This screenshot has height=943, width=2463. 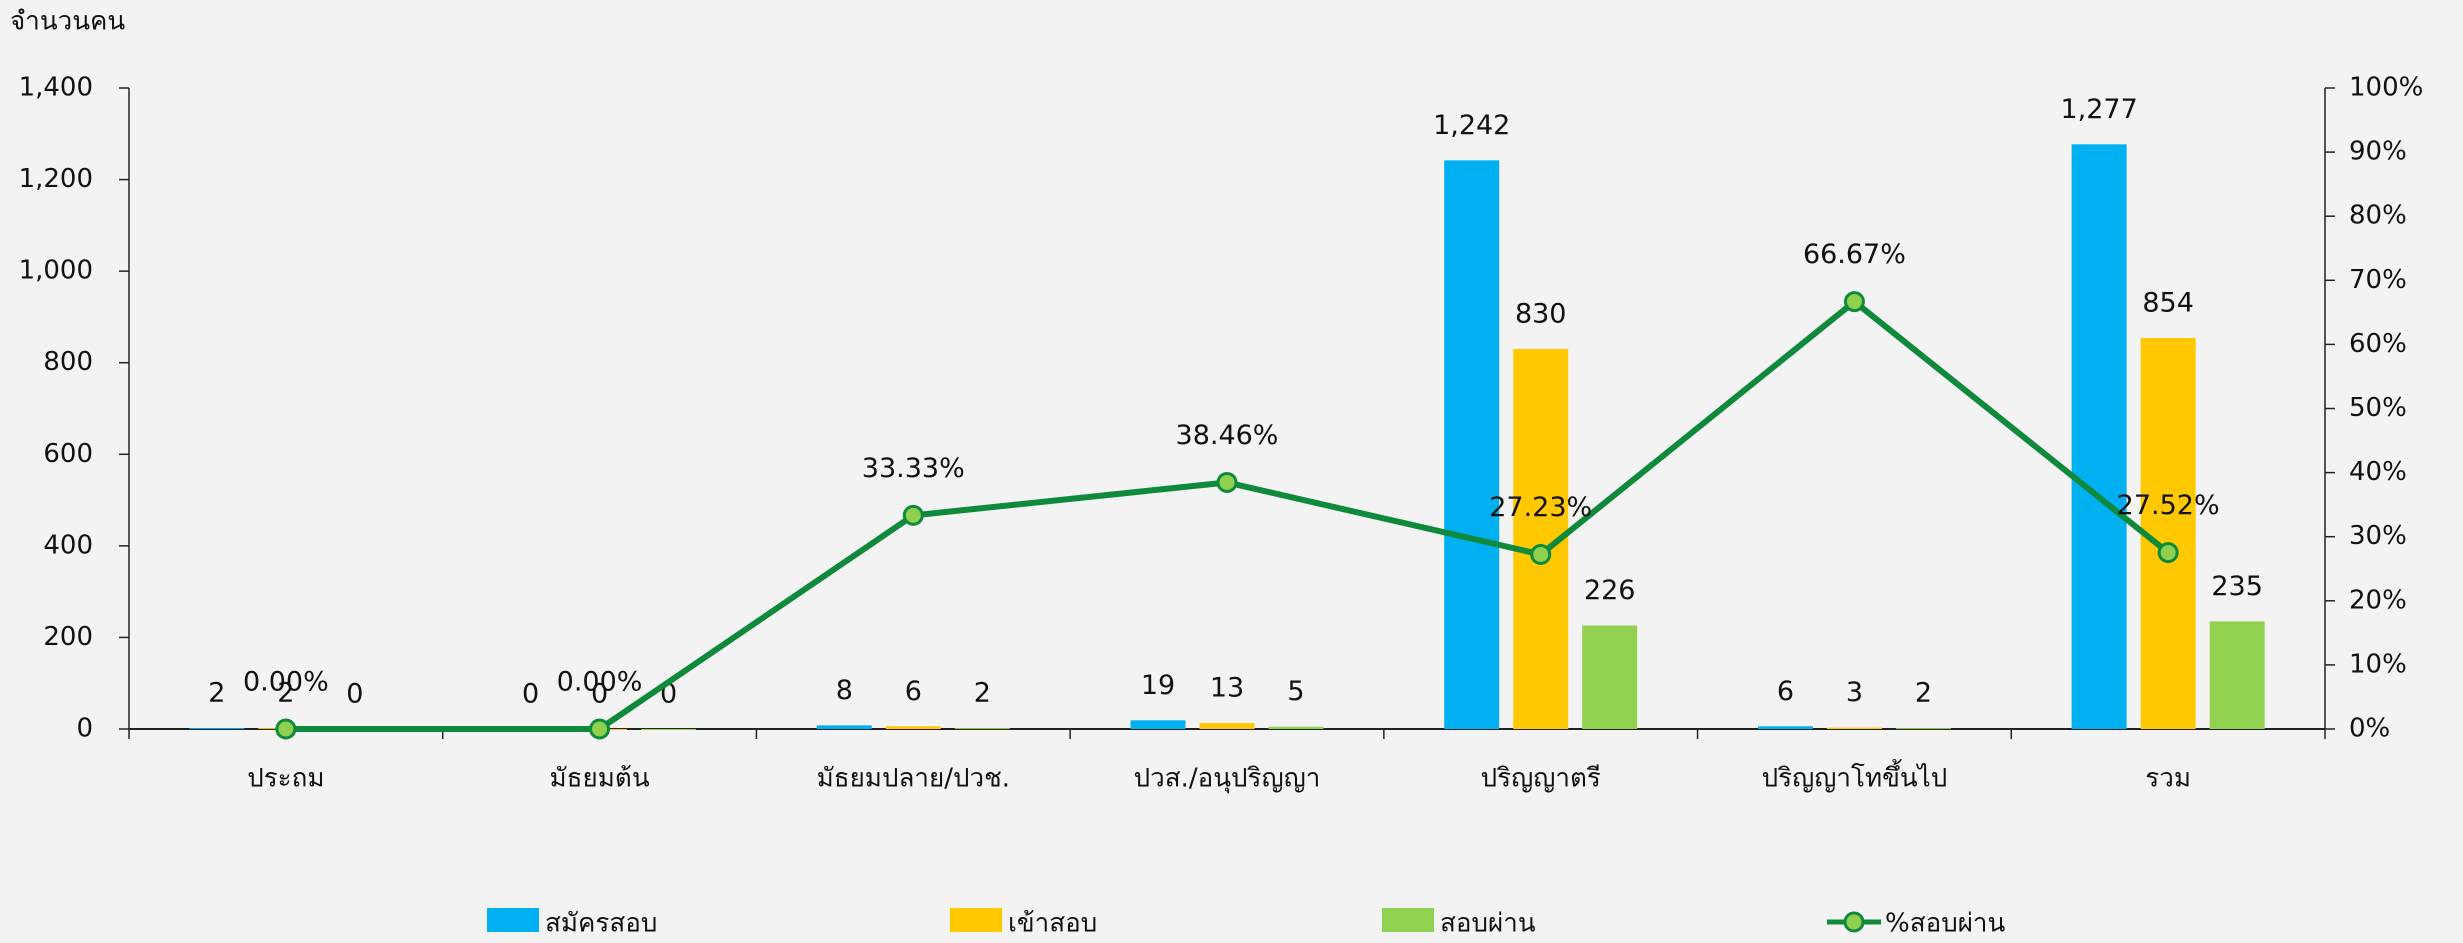 I want to click on y-tick-label: 1,000, so click(x=56, y=271).